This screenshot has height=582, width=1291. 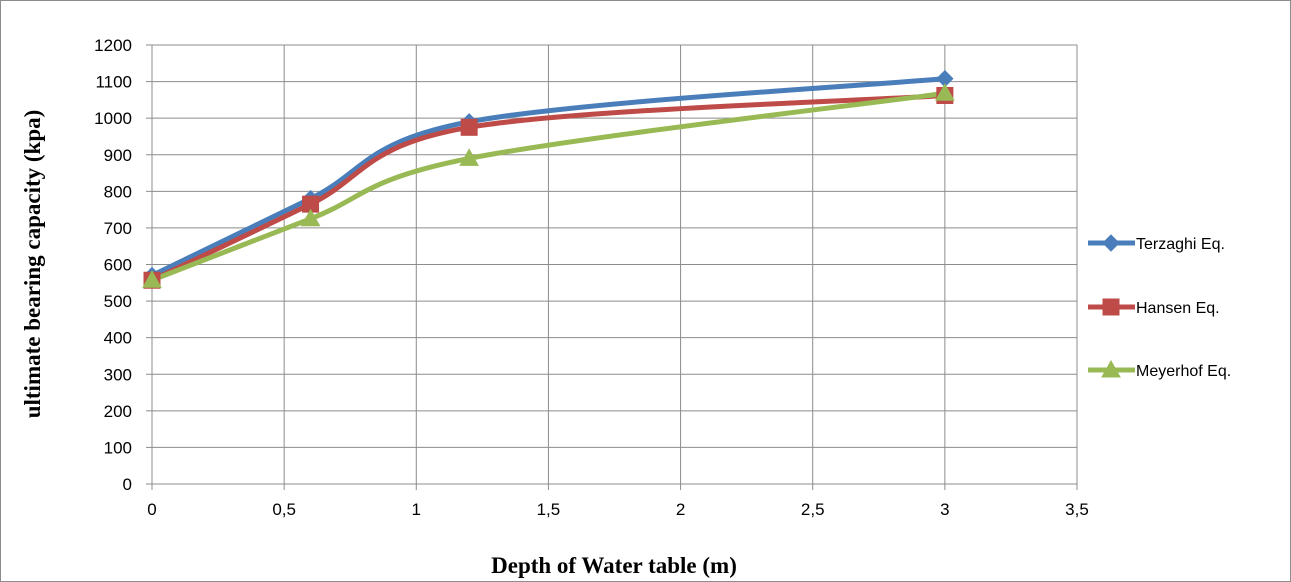 I want to click on x-tick-label: 2, so click(x=680, y=509).